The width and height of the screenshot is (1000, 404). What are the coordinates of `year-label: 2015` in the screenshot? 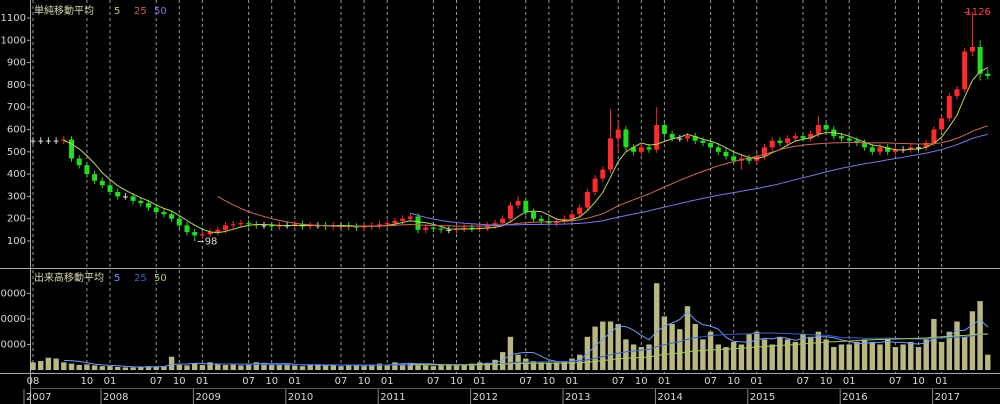 It's located at (762, 397).